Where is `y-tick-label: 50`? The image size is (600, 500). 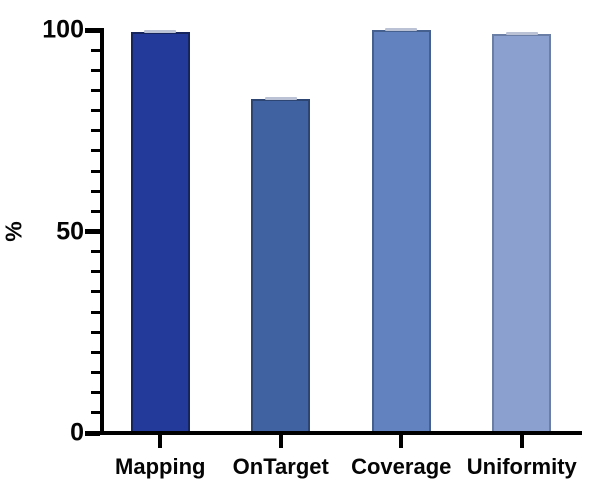 y-tick-label: 50 is located at coordinates (70, 231).